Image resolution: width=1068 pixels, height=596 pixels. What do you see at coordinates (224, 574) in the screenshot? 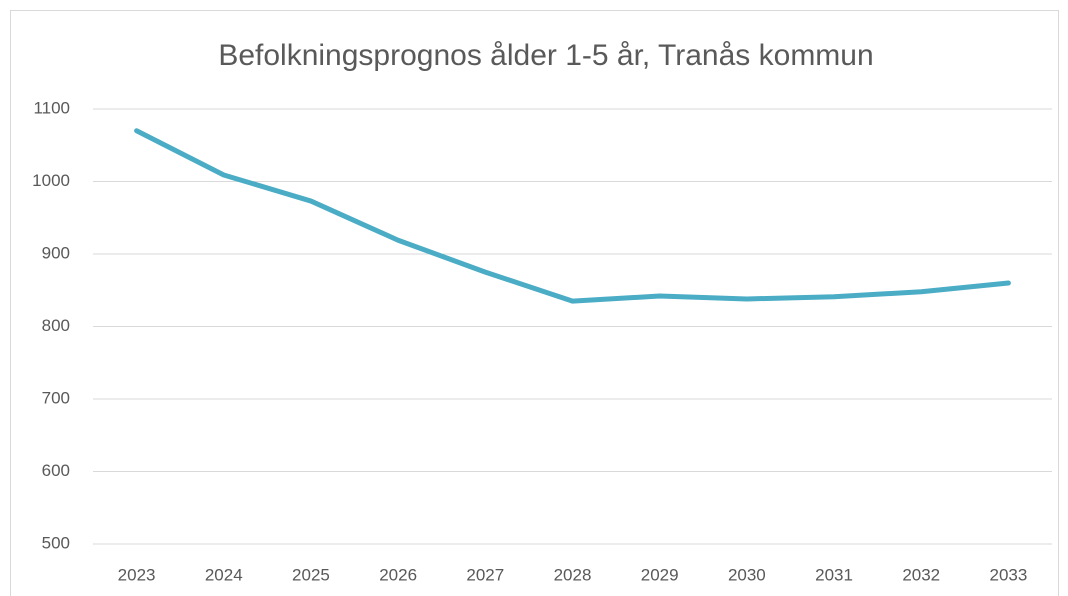
I see `x-tick-label: 2024` at bounding box center [224, 574].